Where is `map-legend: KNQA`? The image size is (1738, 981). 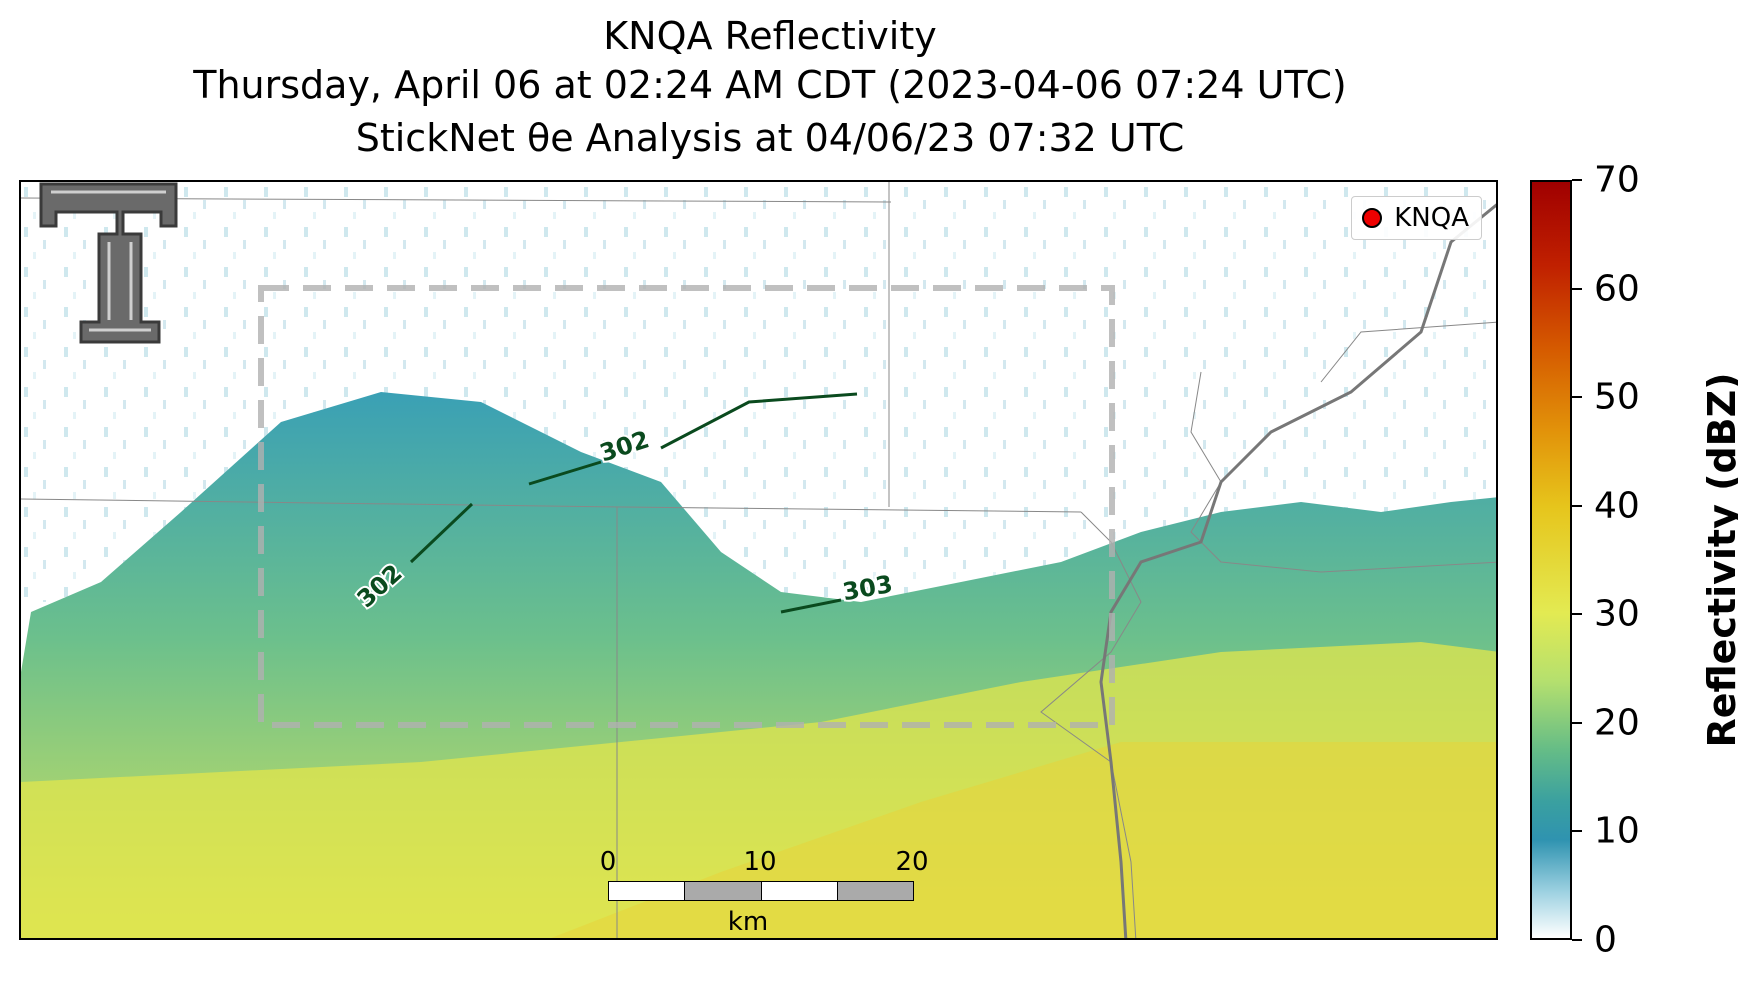 map-legend: KNQA is located at coordinates (1416, 218).